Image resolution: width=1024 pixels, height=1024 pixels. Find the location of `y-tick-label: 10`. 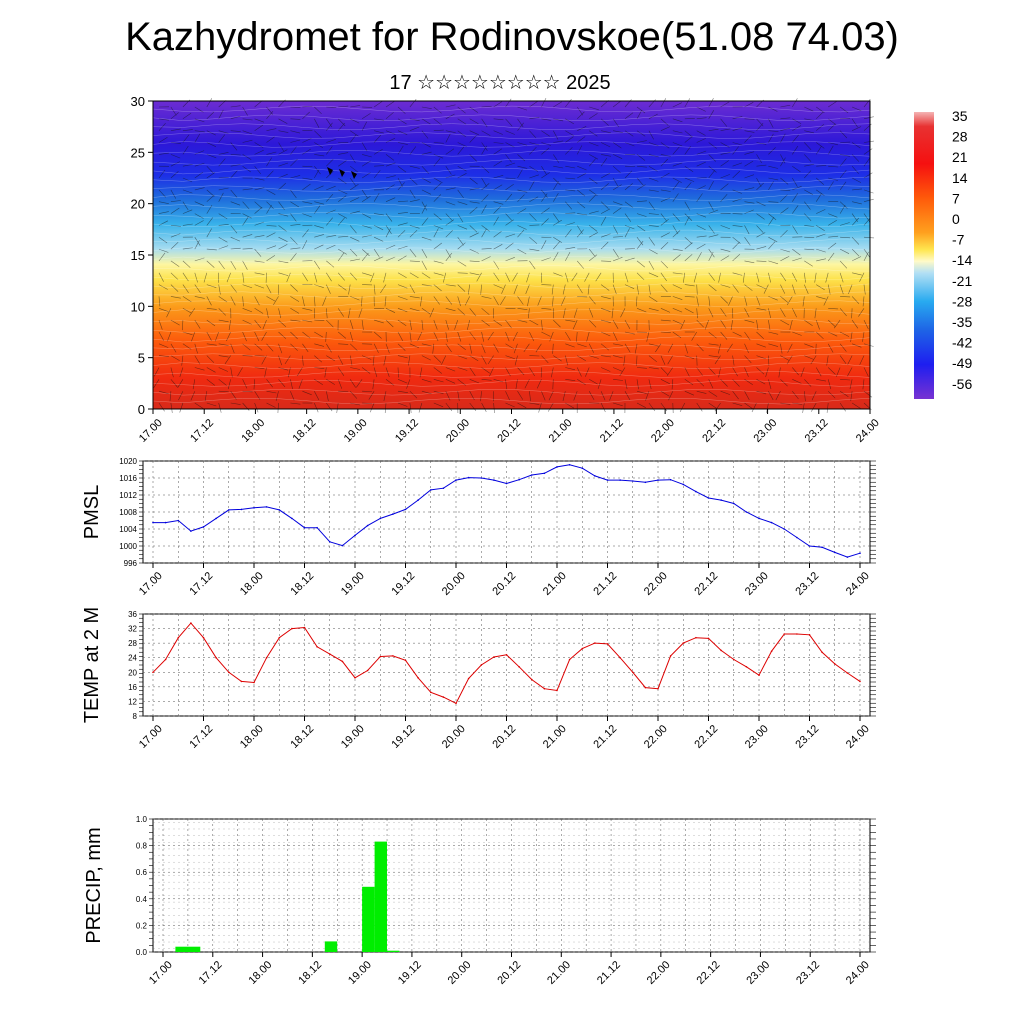

y-tick-label: 10 is located at coordinates (138, 306).